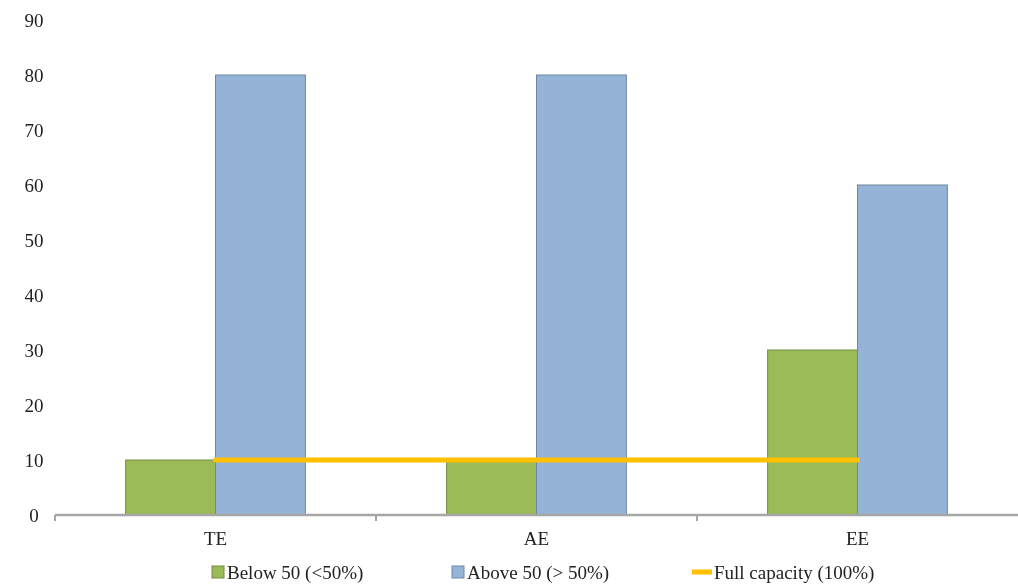  What do you see at coordinates (34, 20) in the screenshot?
I see `y-tick-label: 90` at bounding box center [34, 20].